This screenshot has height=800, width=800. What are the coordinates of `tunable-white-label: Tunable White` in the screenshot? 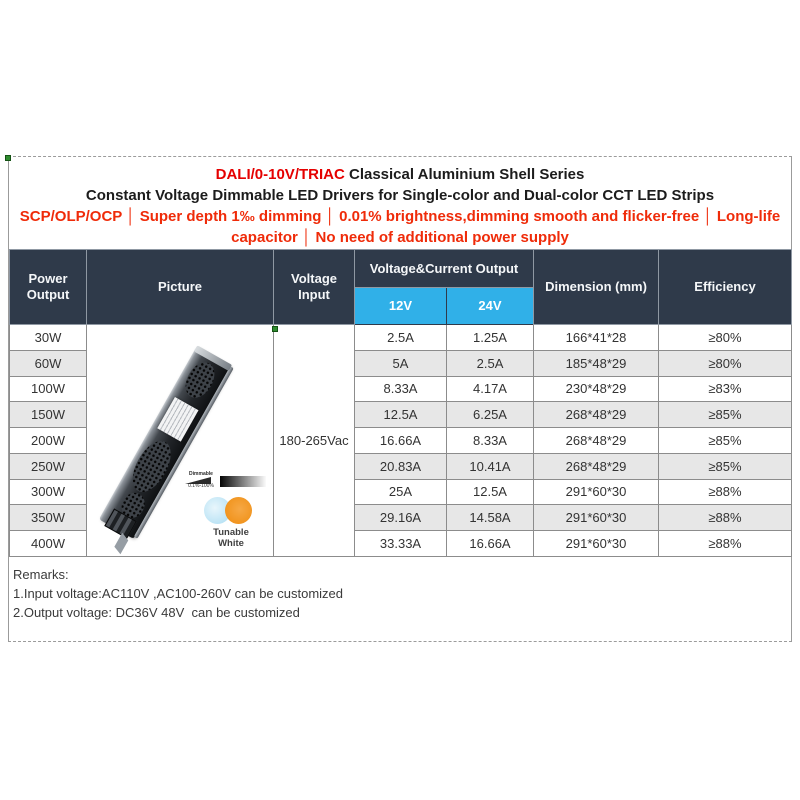 It's located at (231, 538).